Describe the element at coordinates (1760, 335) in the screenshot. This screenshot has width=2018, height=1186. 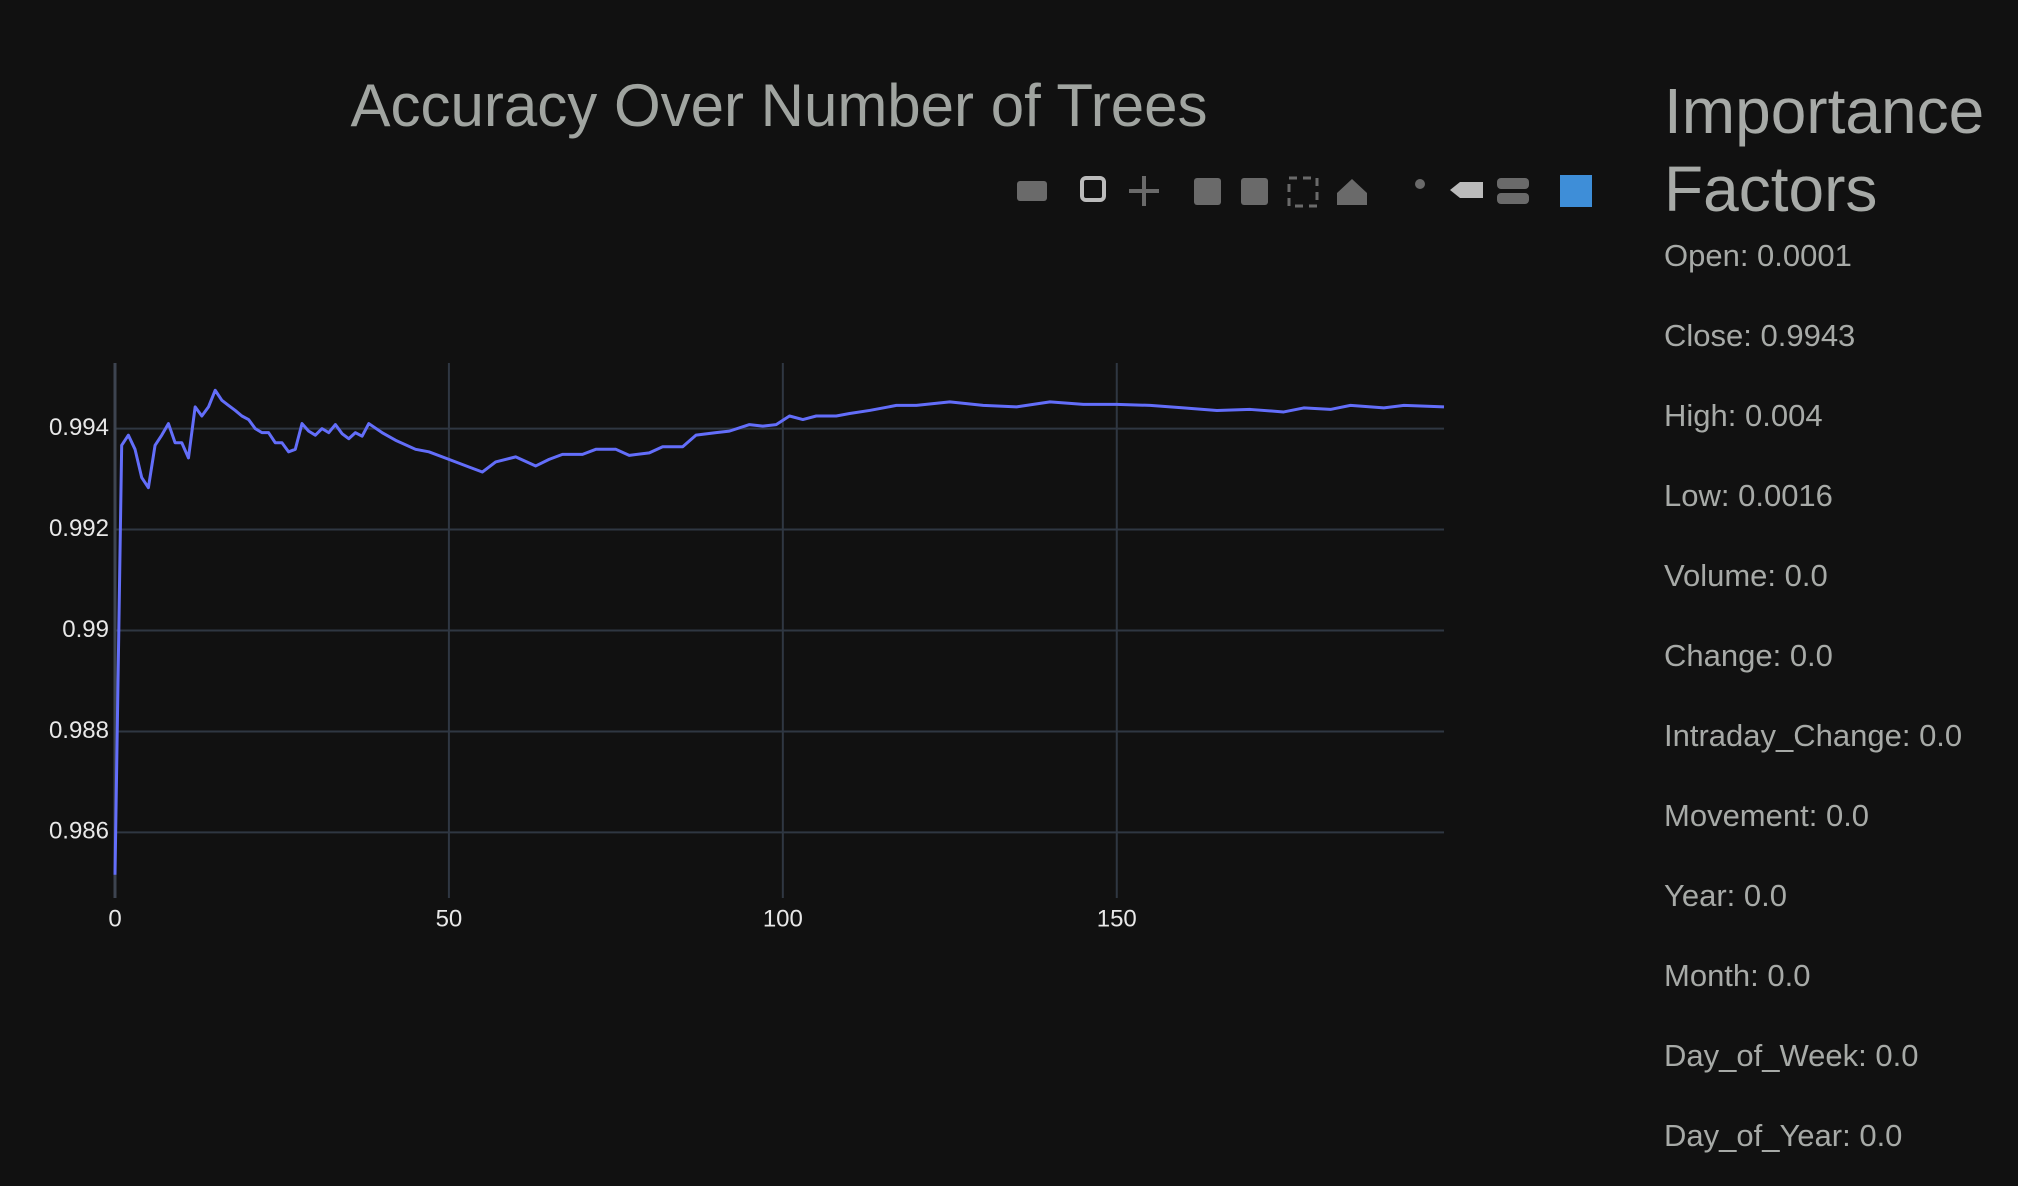
I see `importance-item: Close: 0.9943` at that location.